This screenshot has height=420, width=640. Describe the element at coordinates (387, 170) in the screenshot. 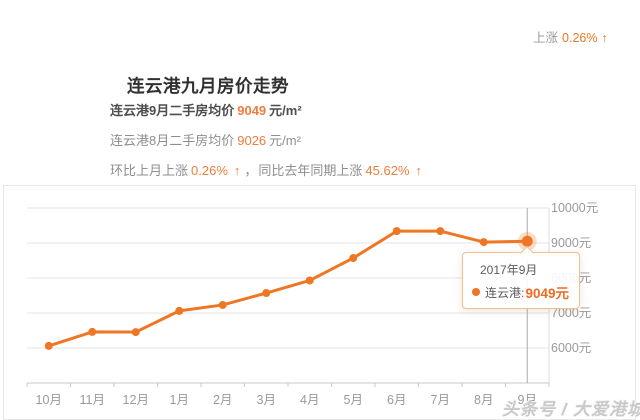

I see `yoy-value: 45.62%` at that location.